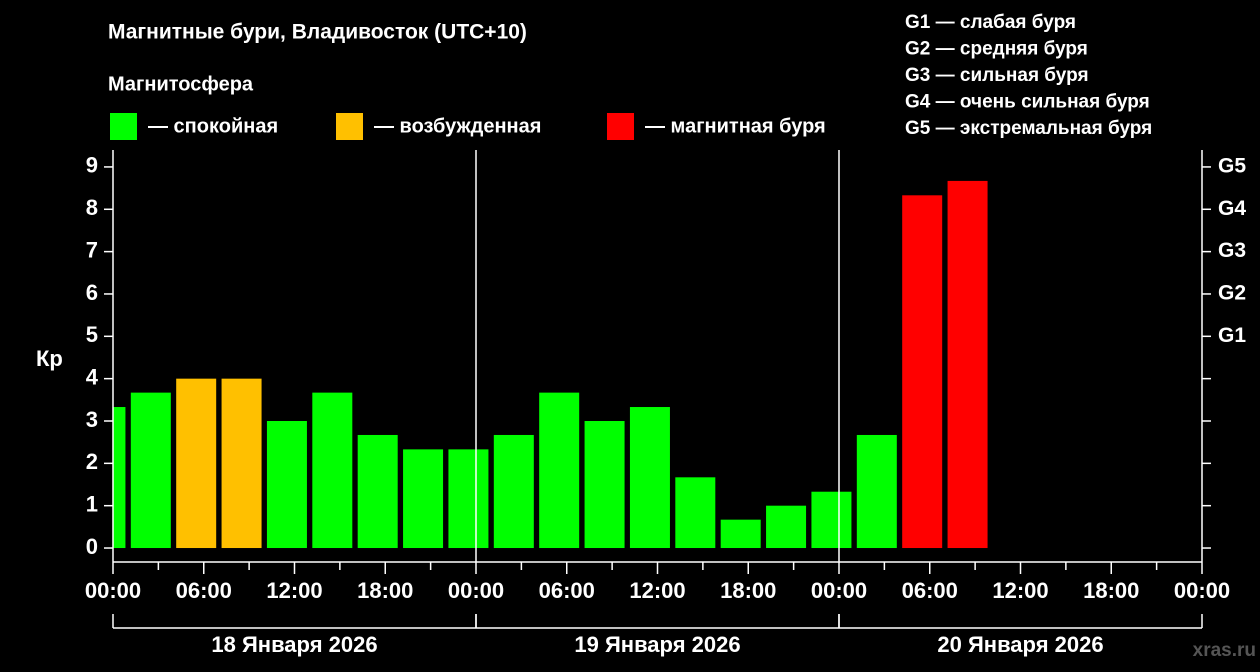  Describe the element at coordinates (990, 22) in the screenshot. I see `storm-scale-label: G1 — слабая буря` at that location.